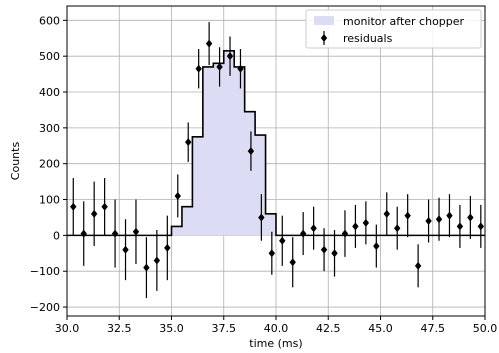 The width and height of the screenshot is (499, 353). What do you see at coordinates (49, 20) in the screenshot?
I see `y-tick-label: 600` at bounding box center [49, 20].